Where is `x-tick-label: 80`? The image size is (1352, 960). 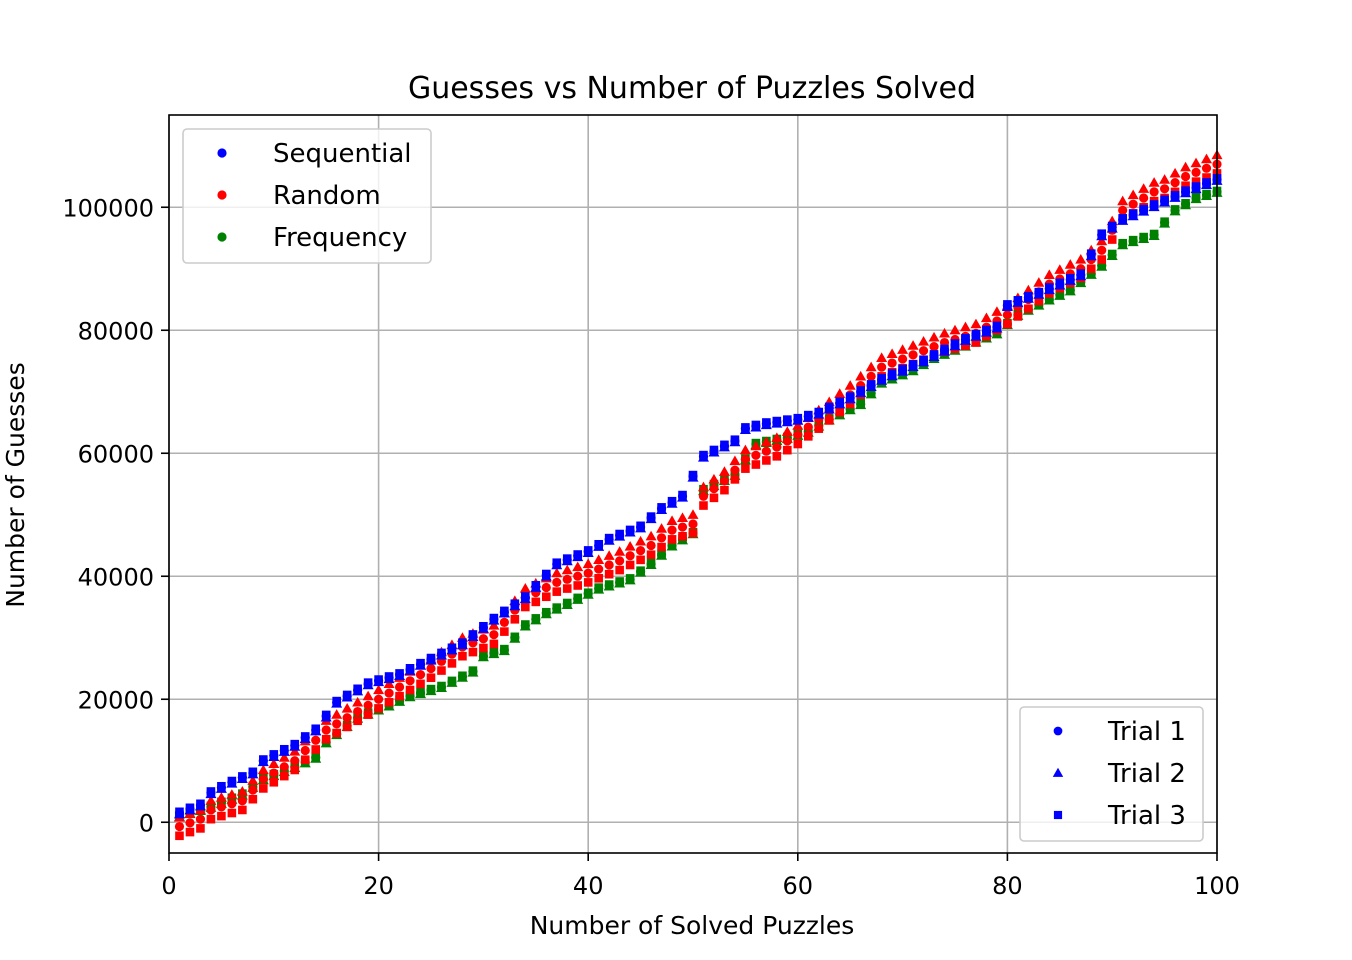
x-tick-label: 80 is located at coordinates (1007, 886).